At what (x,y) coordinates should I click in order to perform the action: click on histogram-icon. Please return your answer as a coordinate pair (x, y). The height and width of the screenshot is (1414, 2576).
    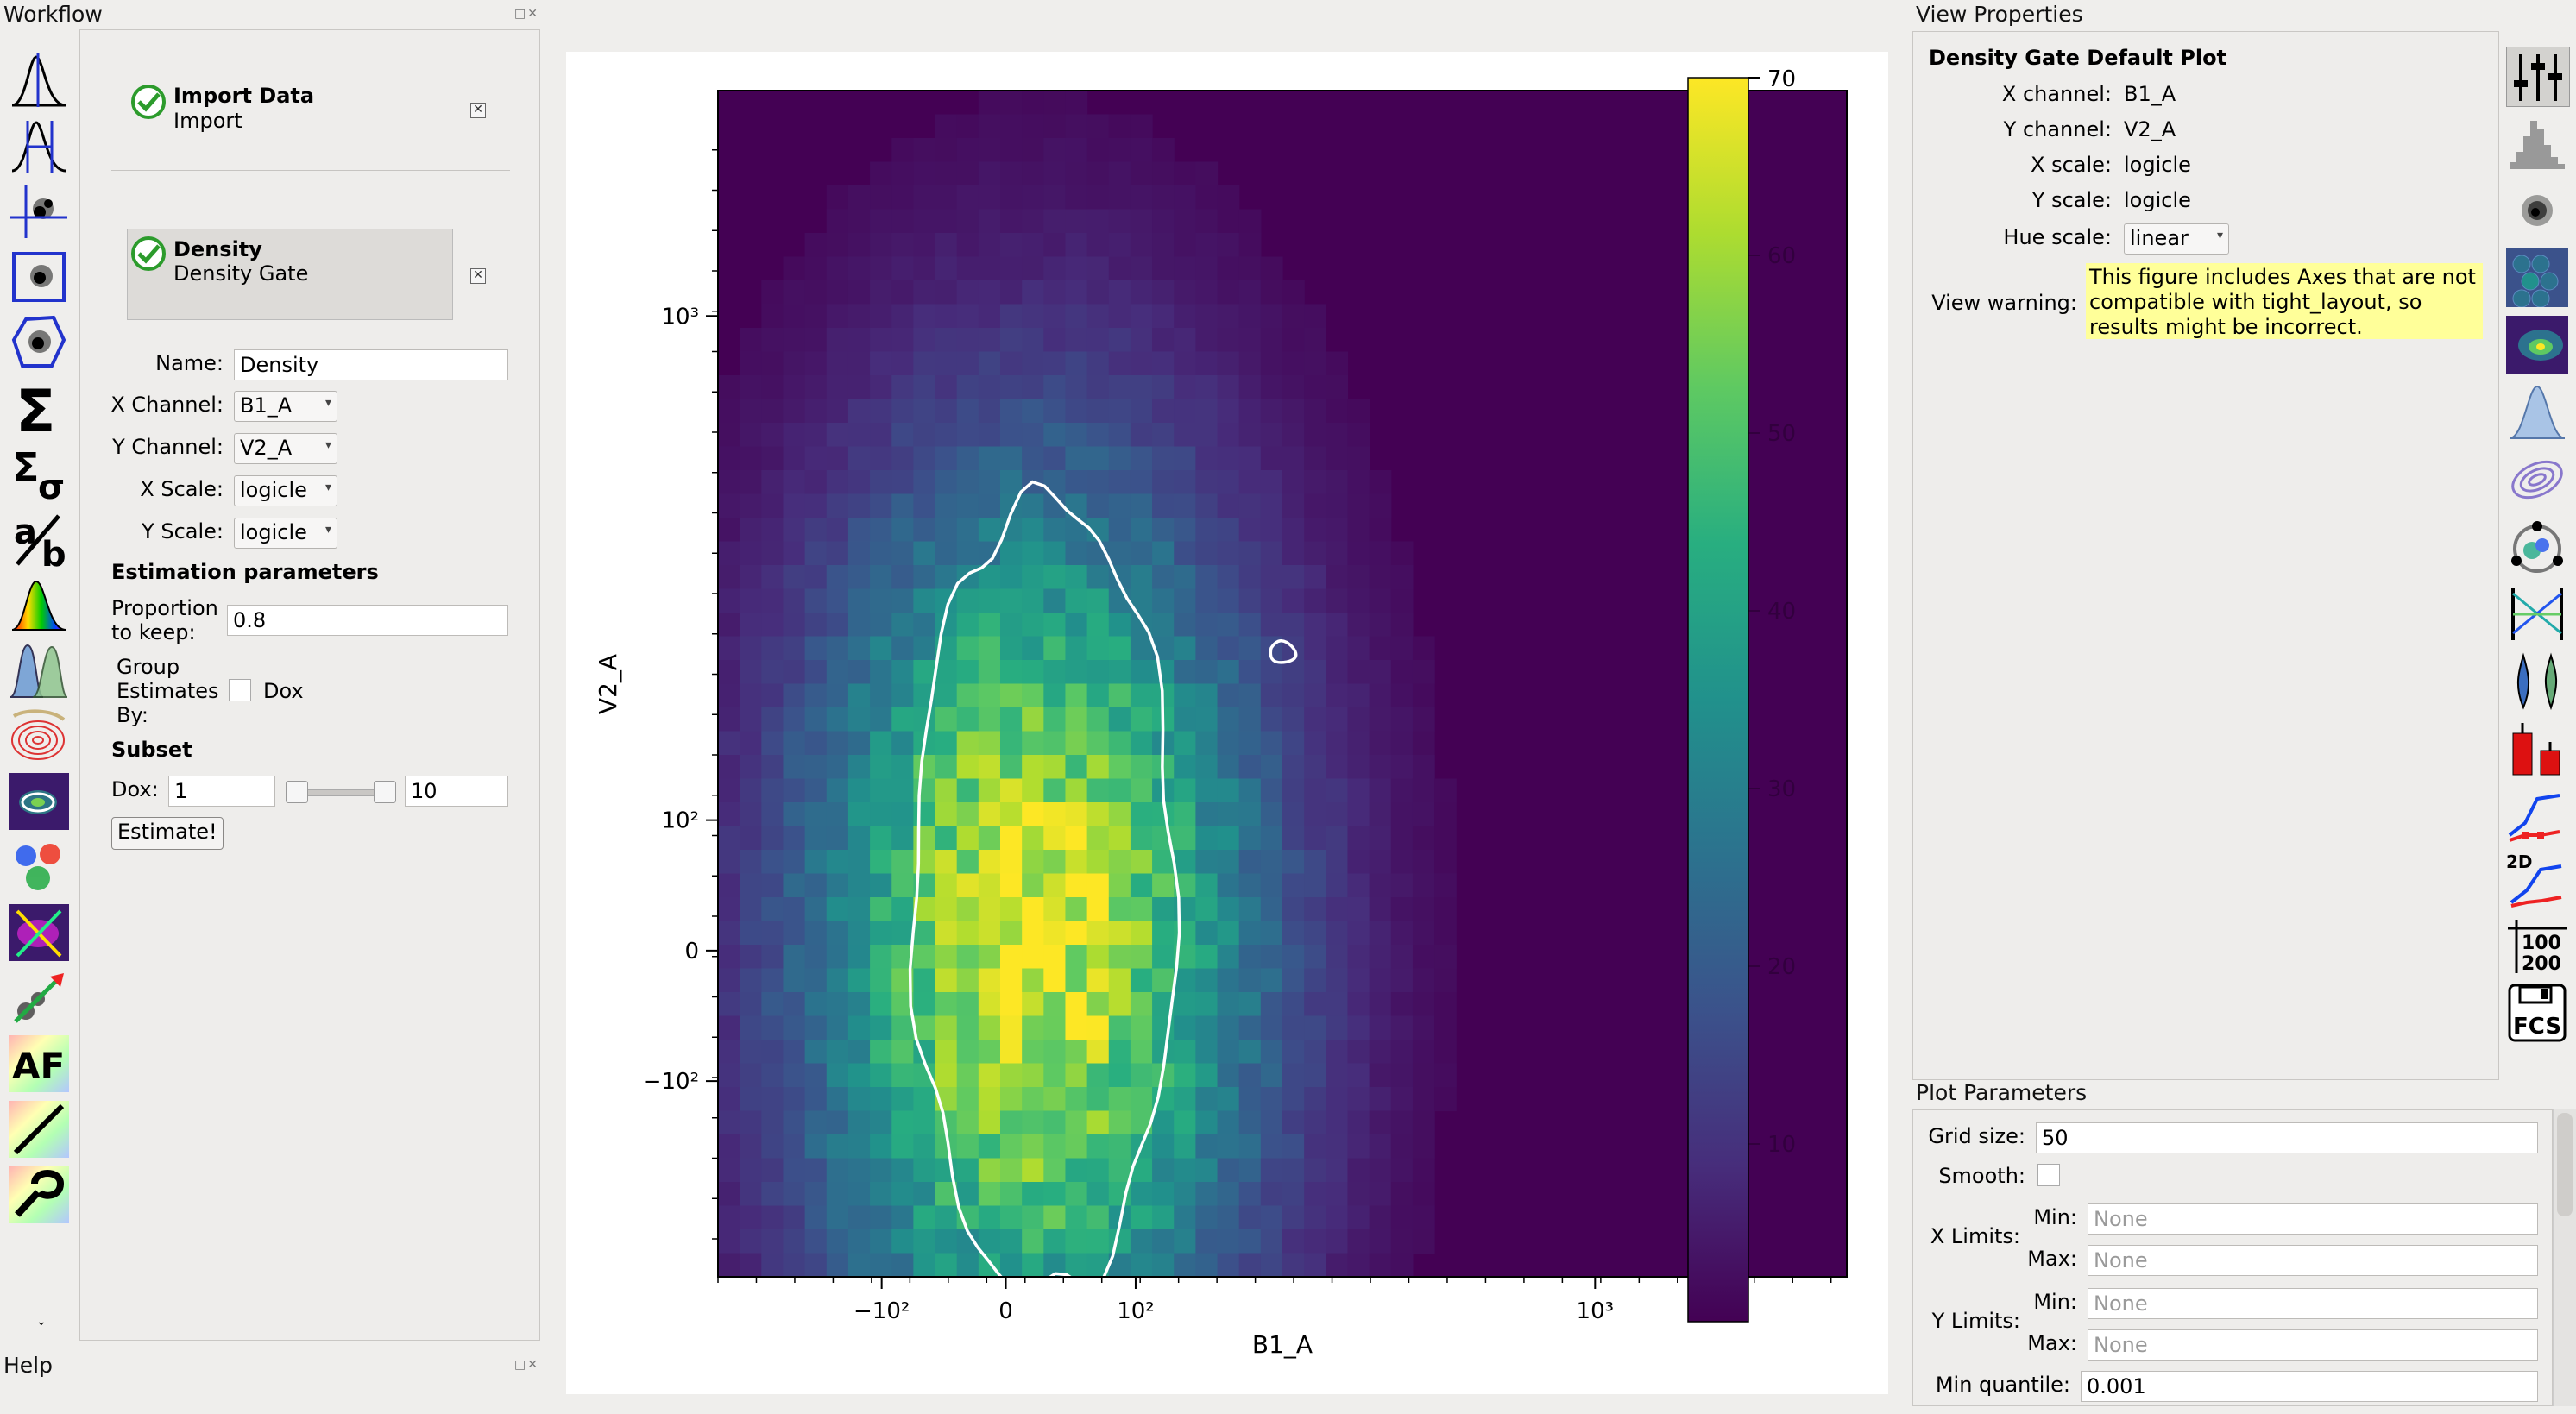
    Looking at the image, I should click on (39, 80).